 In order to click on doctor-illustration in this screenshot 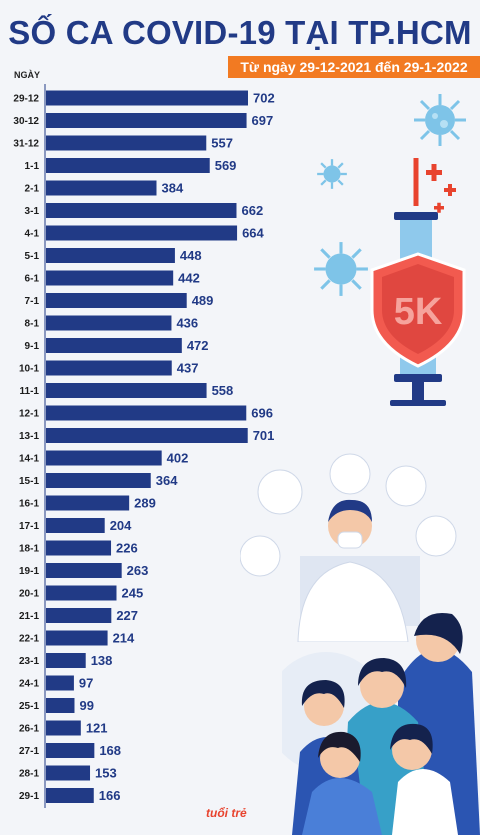, I will do `click(348, 547)`.